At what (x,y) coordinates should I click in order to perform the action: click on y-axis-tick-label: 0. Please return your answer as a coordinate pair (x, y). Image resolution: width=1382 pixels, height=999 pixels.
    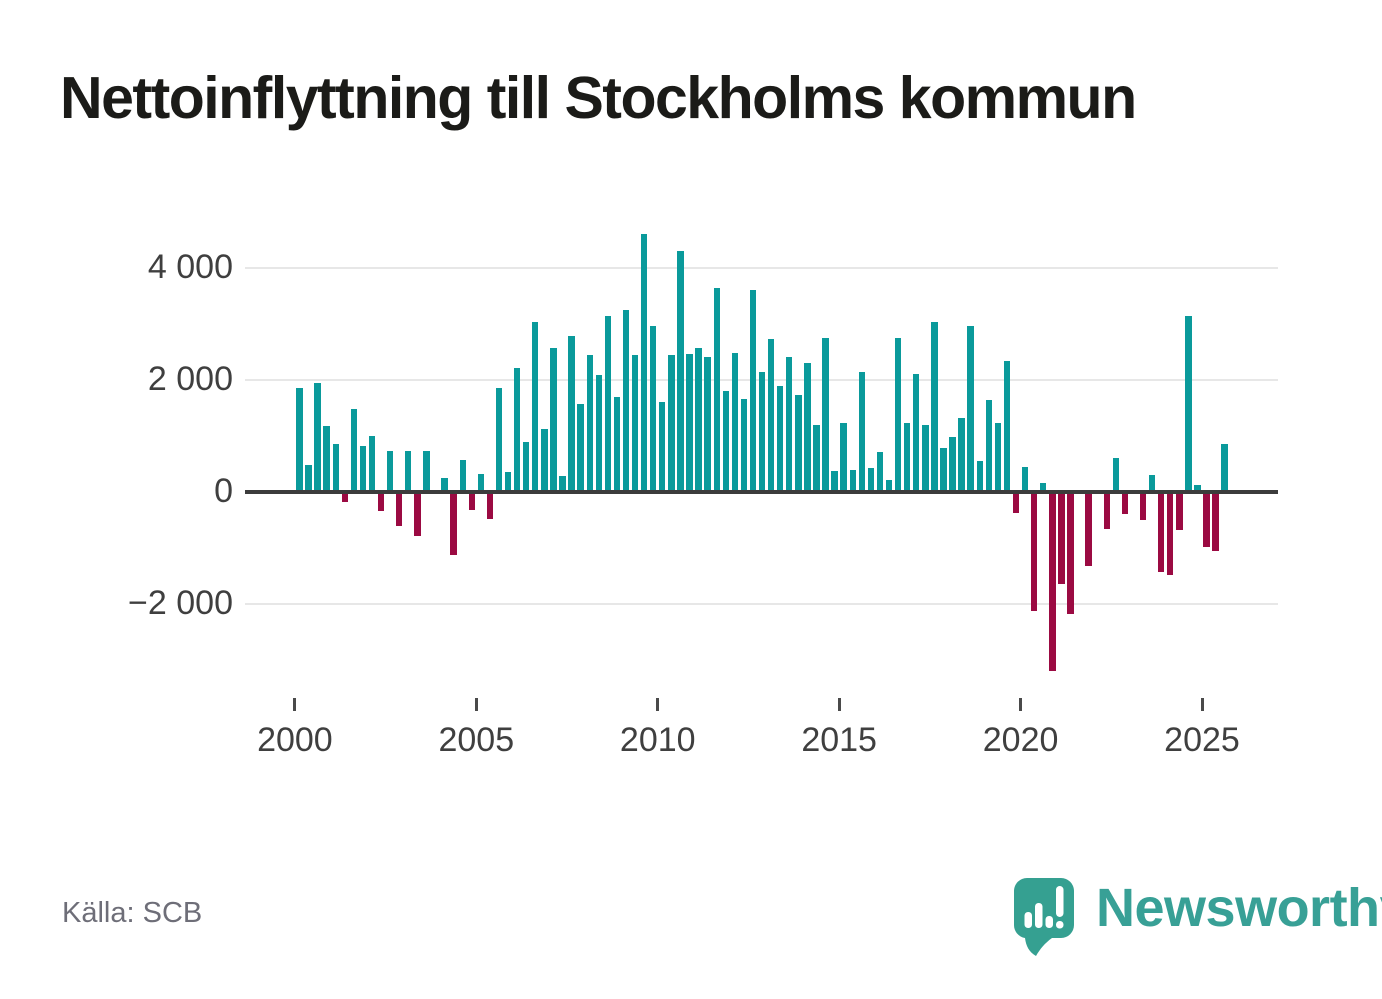
    Looking at the image, I should click on (223, 490).